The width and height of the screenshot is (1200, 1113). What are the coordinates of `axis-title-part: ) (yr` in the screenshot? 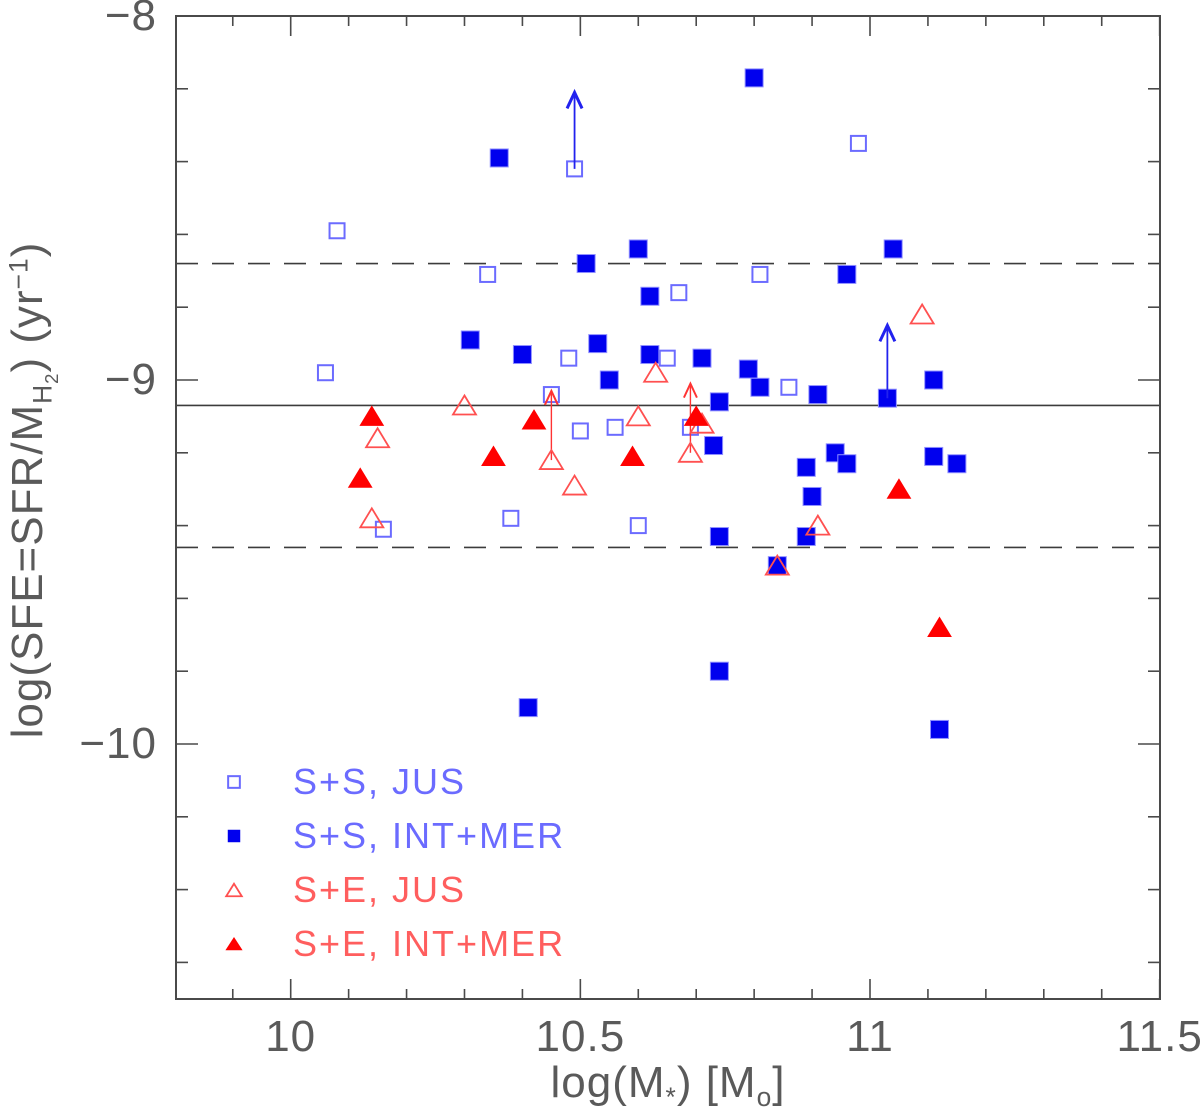 It's located at (28, 331).